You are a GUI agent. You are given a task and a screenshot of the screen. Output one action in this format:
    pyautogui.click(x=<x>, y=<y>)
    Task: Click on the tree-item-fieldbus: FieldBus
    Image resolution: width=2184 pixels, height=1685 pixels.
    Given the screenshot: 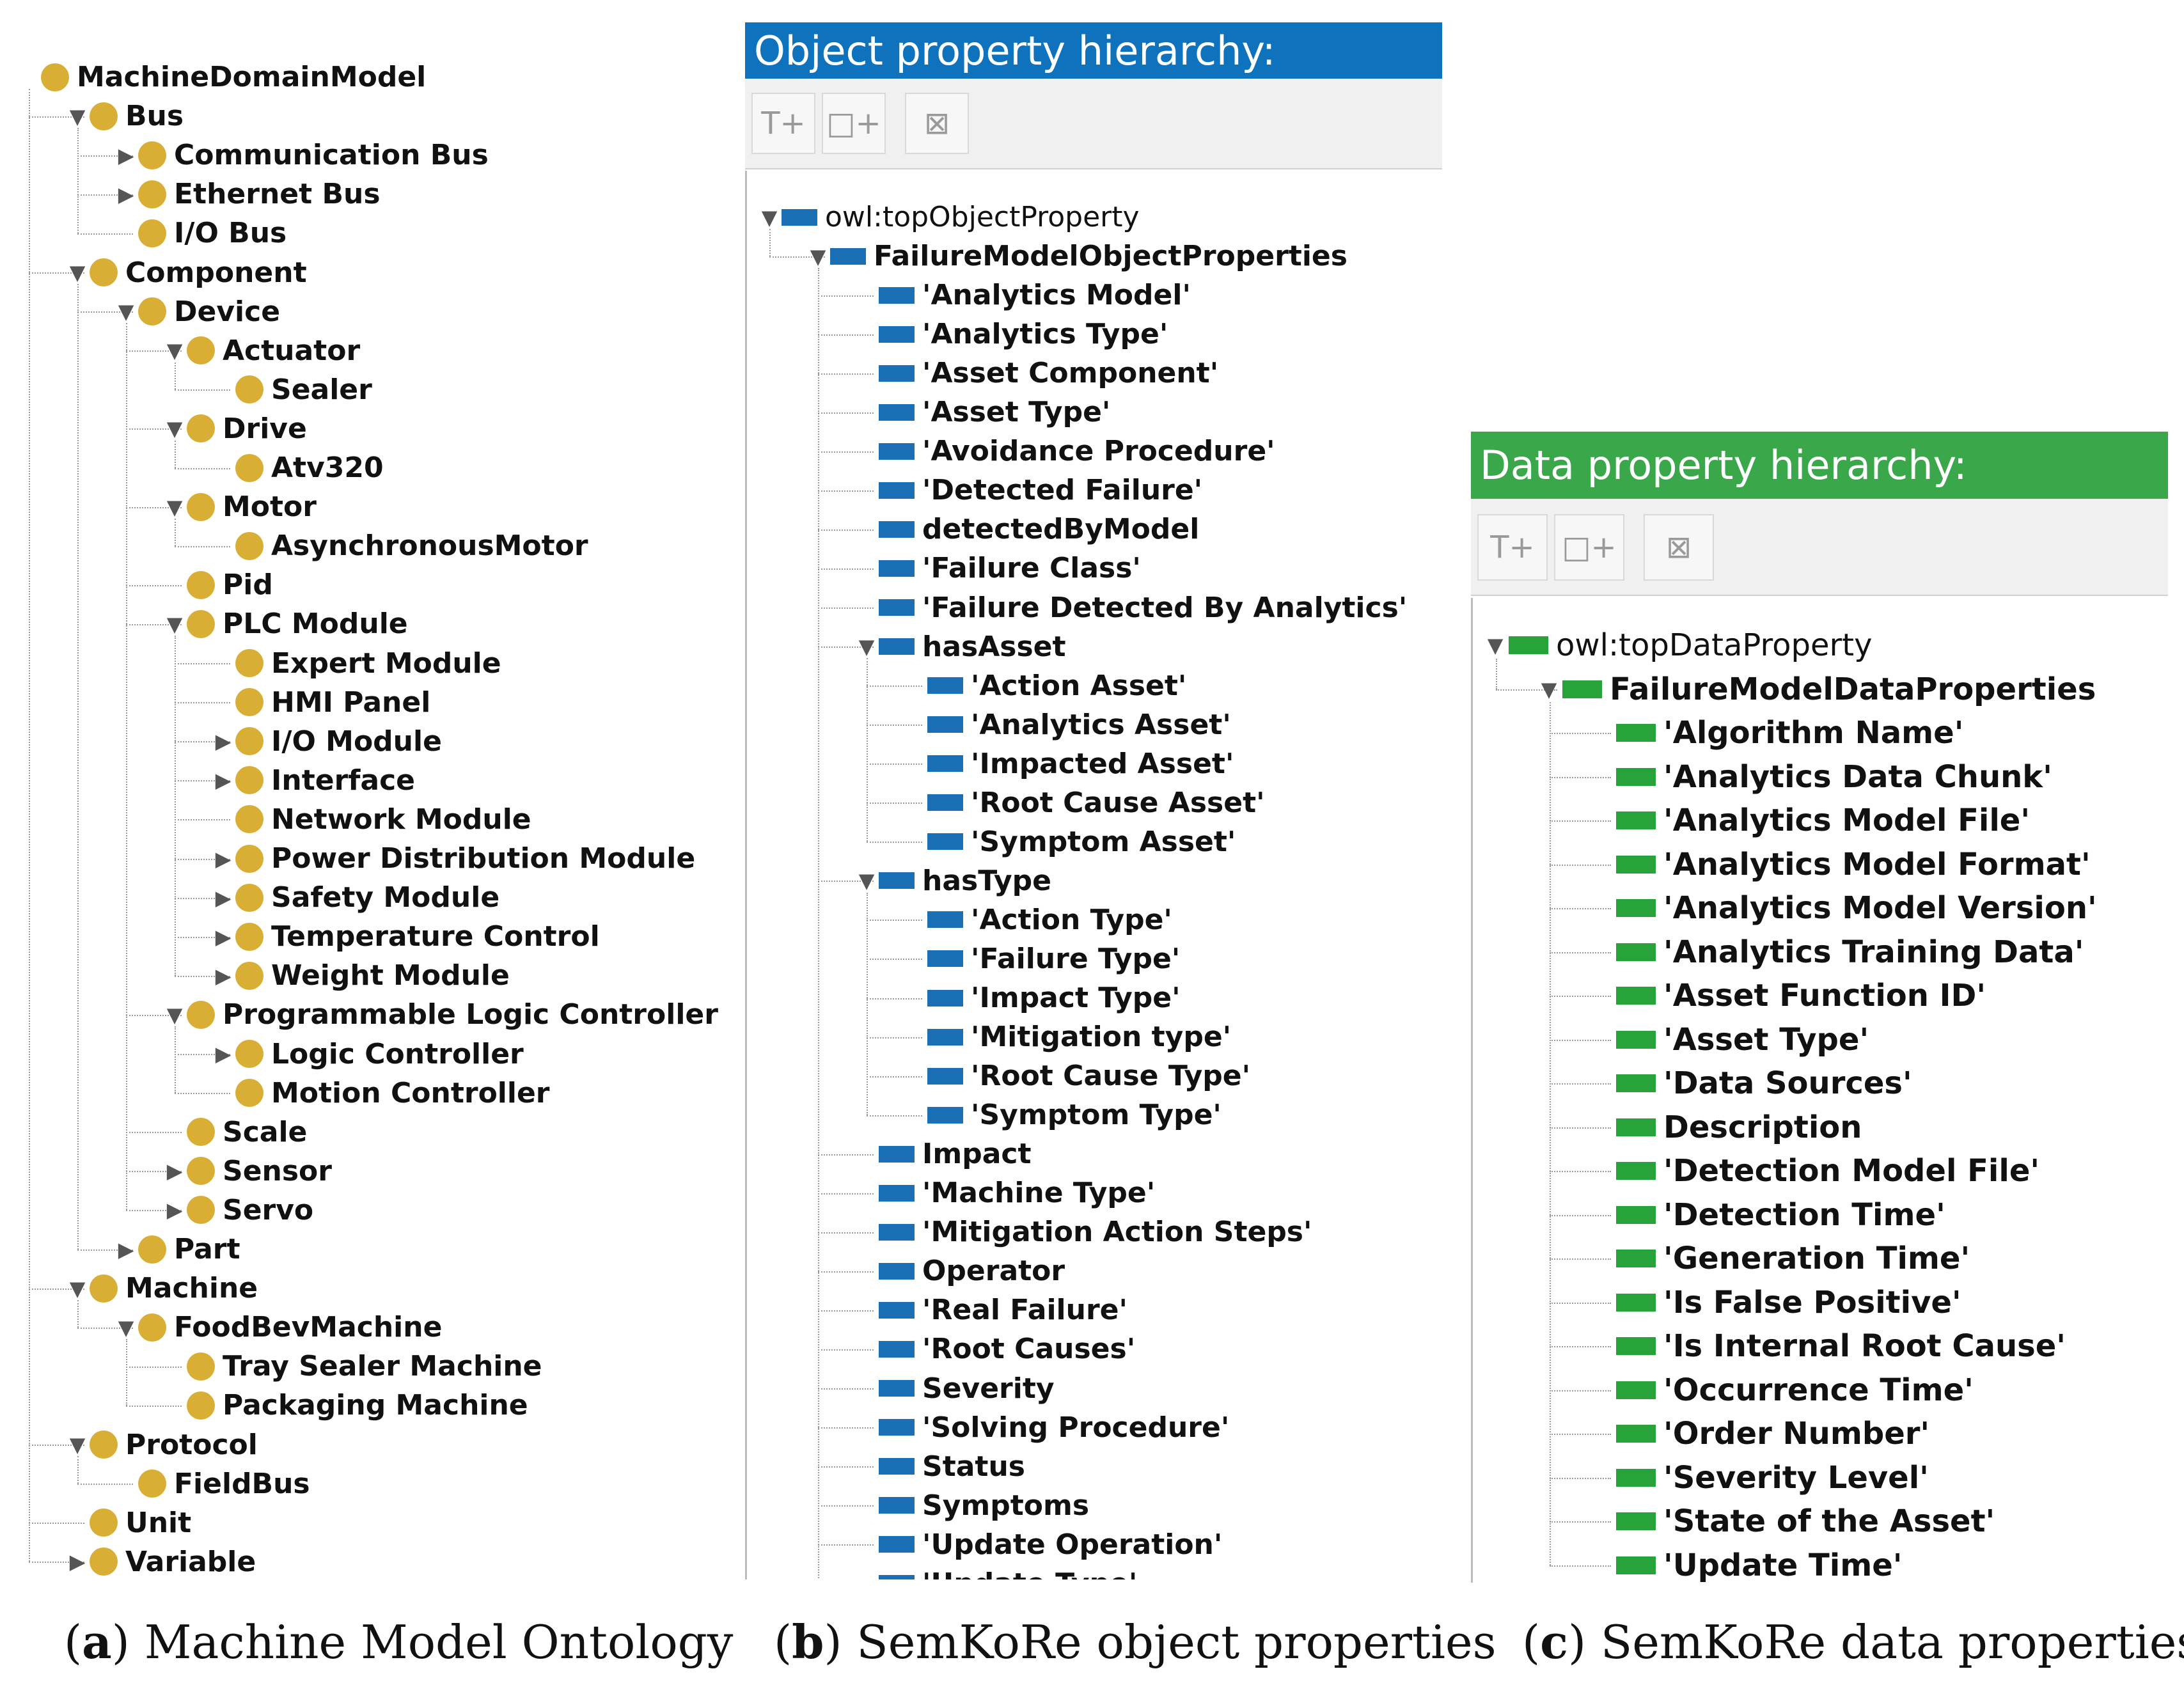 What is the action you would take?
    pyautogui.click(x=224, y=1483)
    